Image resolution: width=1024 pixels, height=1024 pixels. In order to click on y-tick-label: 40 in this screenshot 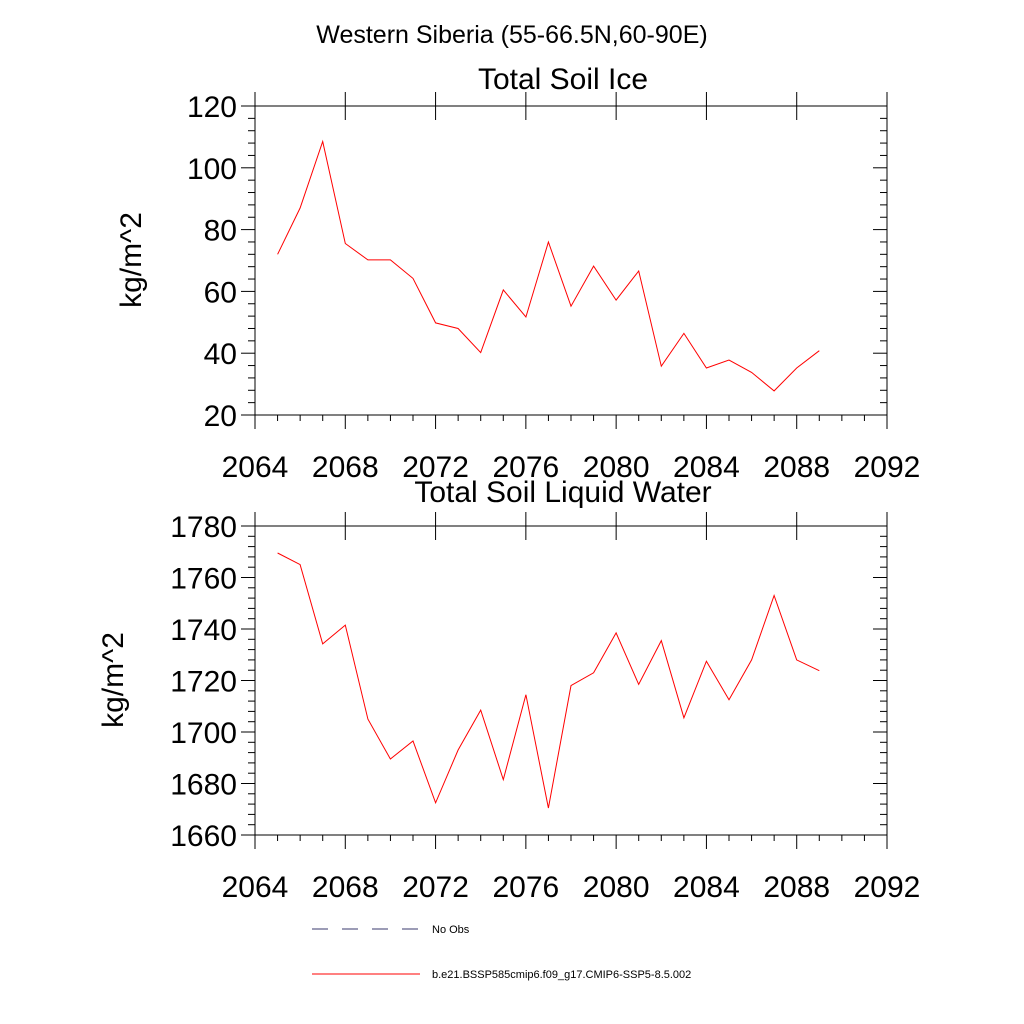, I will do `click(220, 354)`.